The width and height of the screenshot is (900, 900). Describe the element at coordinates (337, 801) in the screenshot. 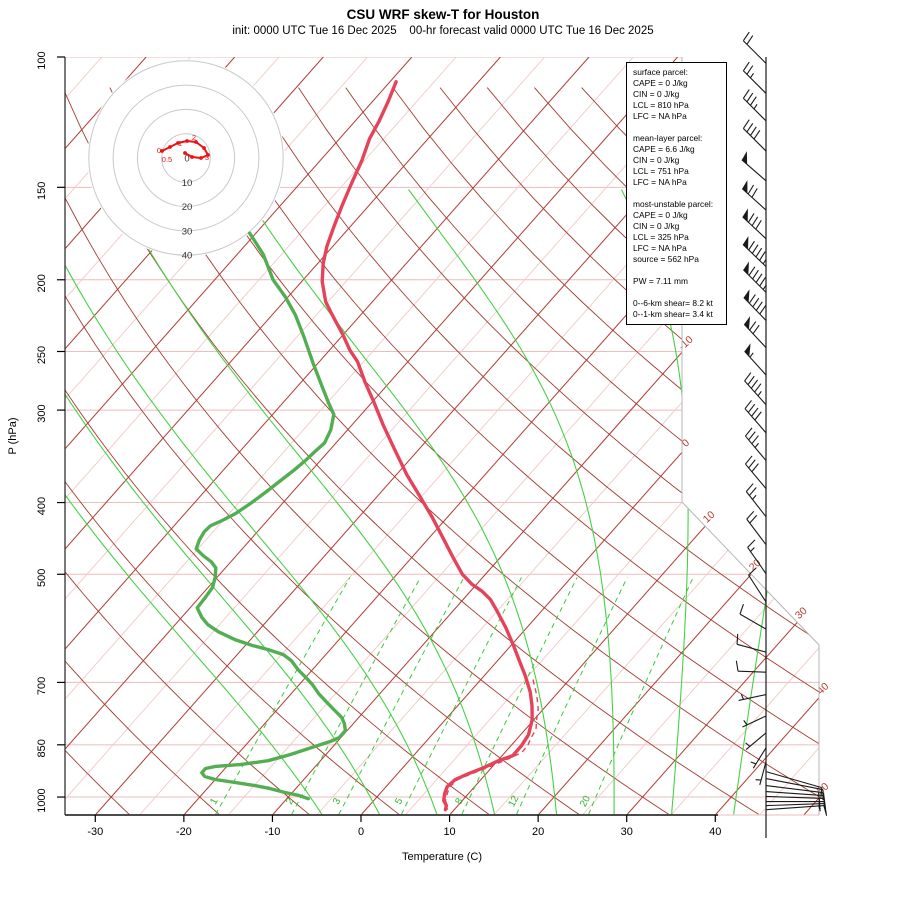

I see `mixing-ratio-label: 3` at that location.